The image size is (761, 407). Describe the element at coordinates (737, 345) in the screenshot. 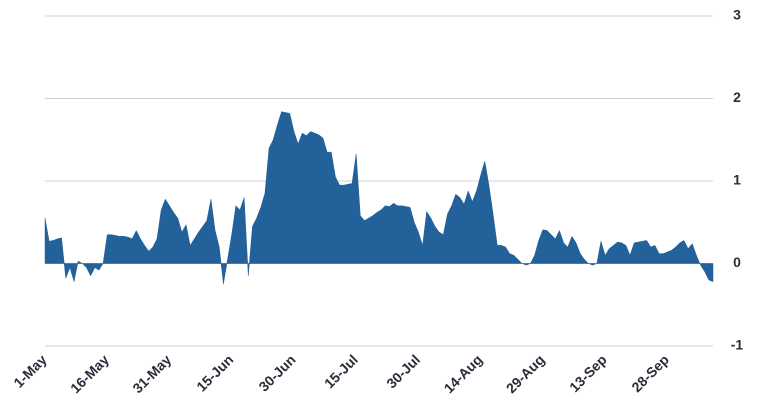

I see `y-tick-label: -1` at that location.